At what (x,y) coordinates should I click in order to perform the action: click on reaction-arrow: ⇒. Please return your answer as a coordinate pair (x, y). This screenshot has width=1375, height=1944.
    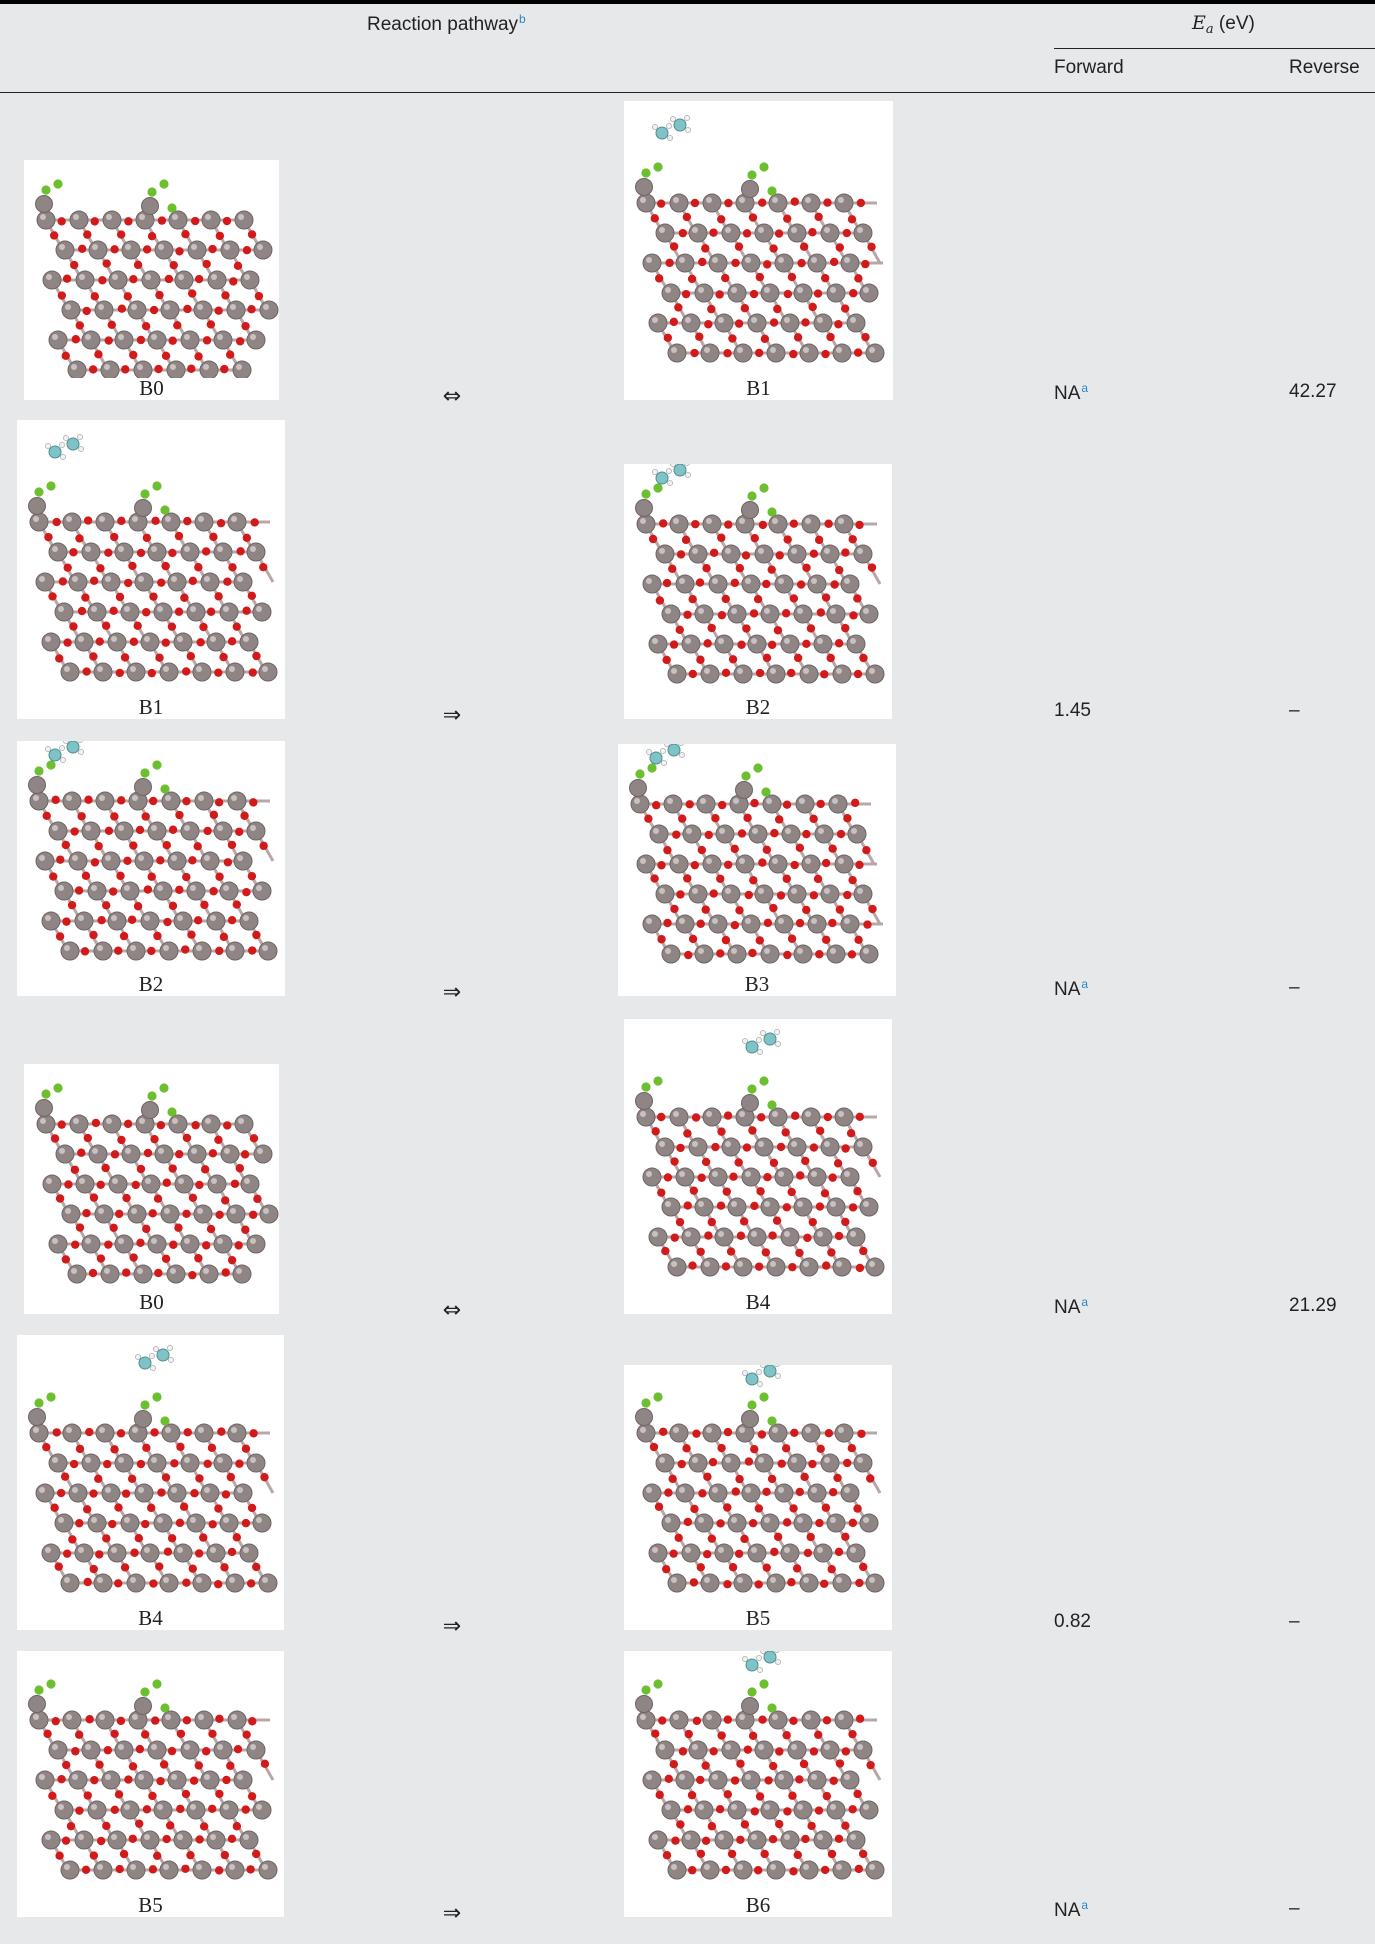
    Looking at the image, I should click on (452, 992).